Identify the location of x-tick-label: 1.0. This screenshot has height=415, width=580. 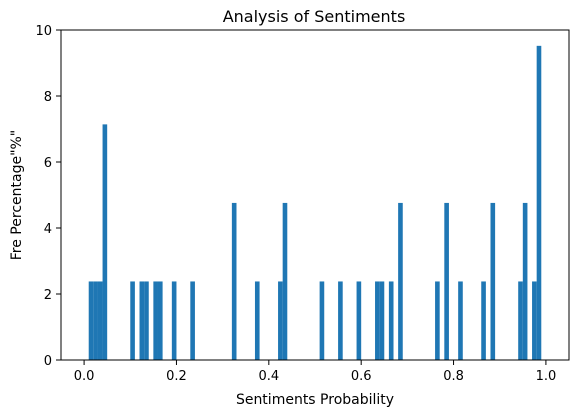
(546, 376).